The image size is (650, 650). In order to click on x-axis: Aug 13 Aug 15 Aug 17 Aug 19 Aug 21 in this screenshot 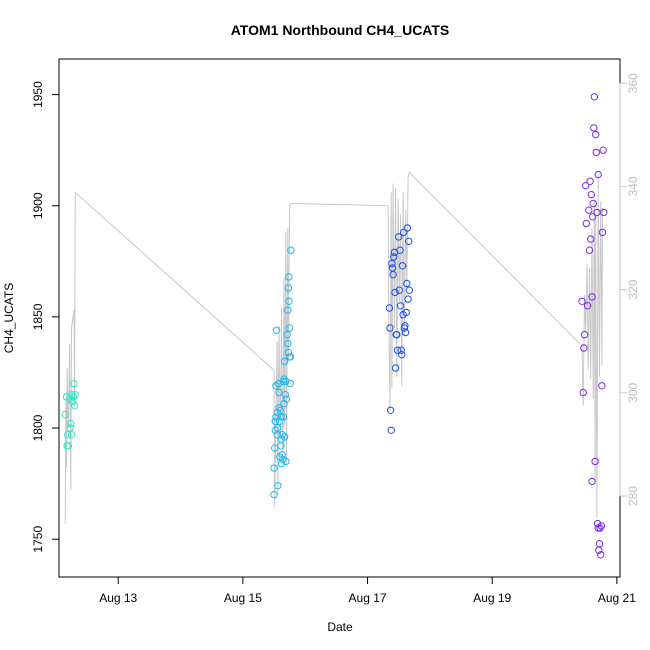, I will do `click(367, 590)`.